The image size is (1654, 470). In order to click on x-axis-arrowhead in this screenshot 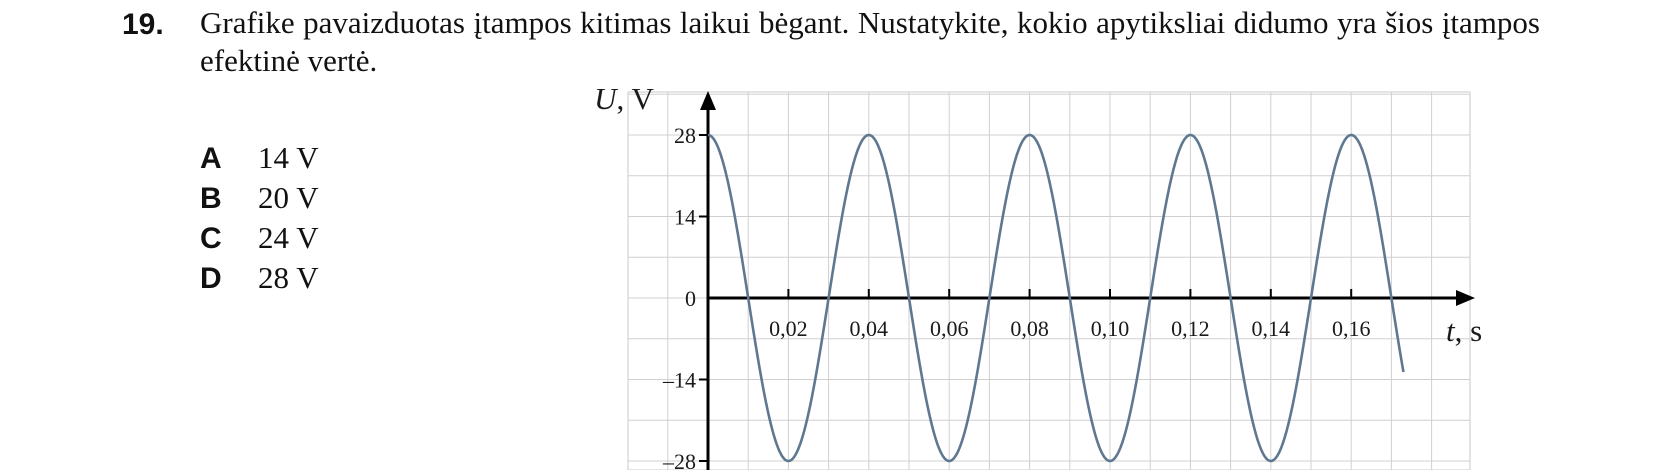, I will do `click(1465, 298)`.